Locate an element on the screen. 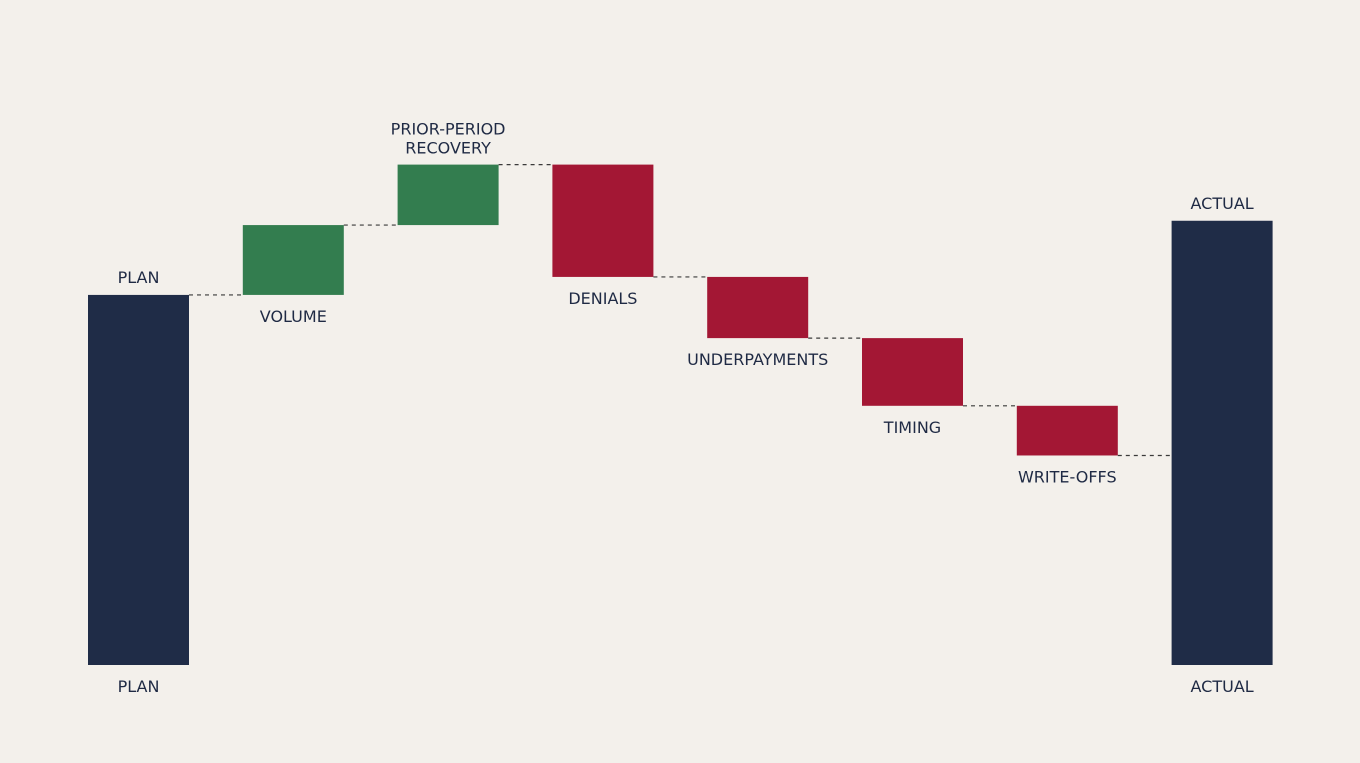  label-timing: TIMING is located at coordinates (912, 427).